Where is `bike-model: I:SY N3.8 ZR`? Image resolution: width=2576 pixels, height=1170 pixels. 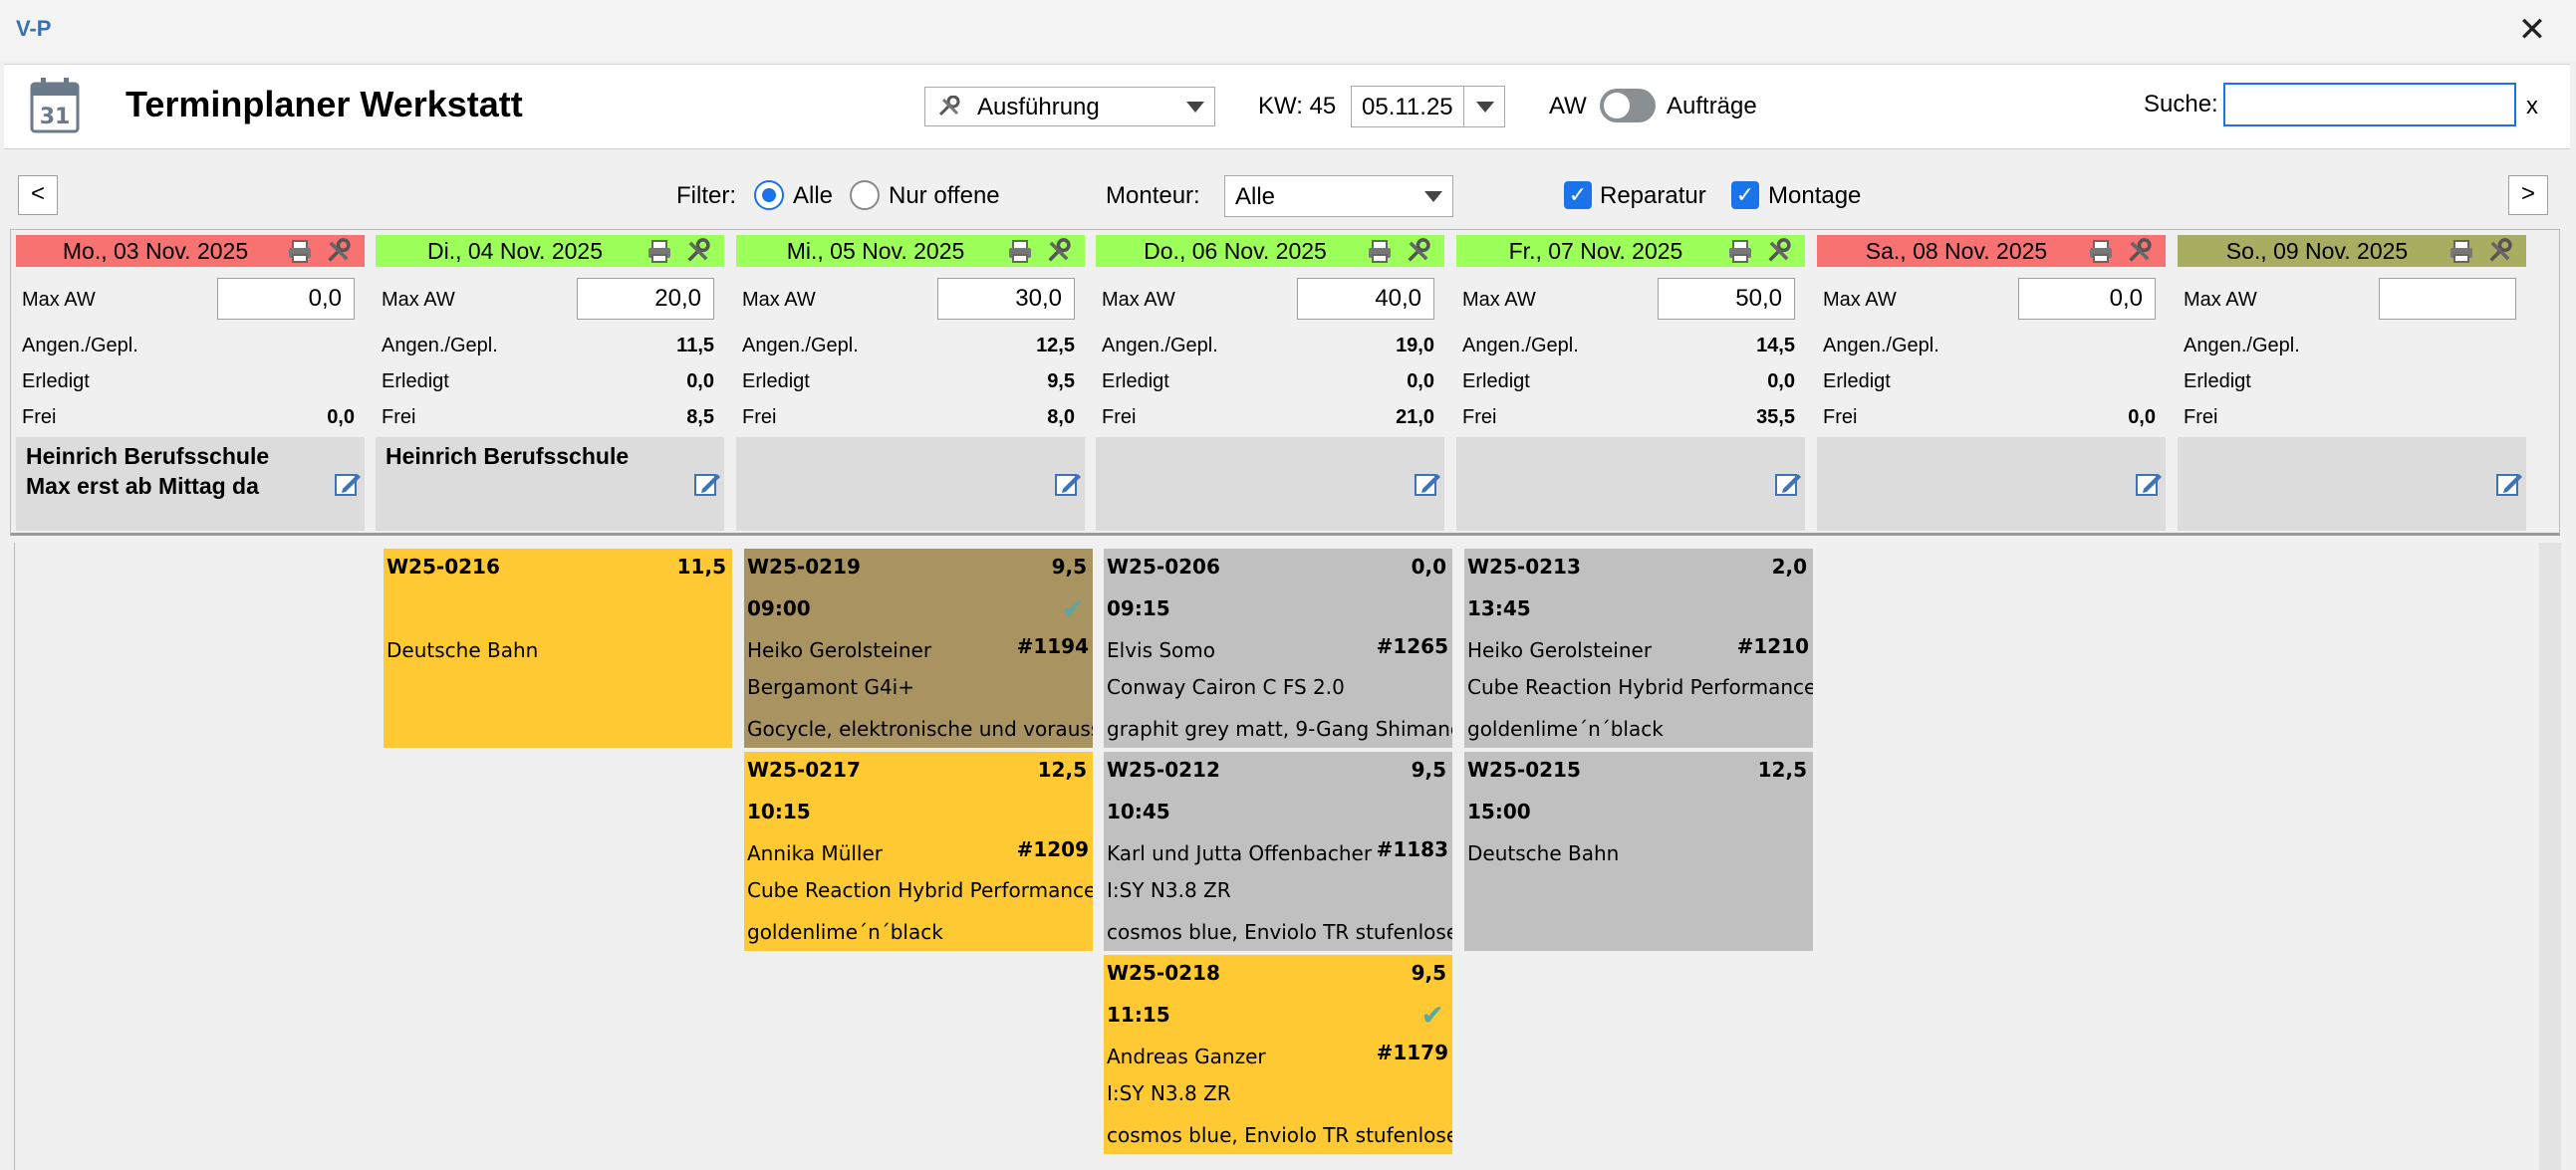 bike-model: I:SY N3.8 ZR is located at coordinates (1169, 890).